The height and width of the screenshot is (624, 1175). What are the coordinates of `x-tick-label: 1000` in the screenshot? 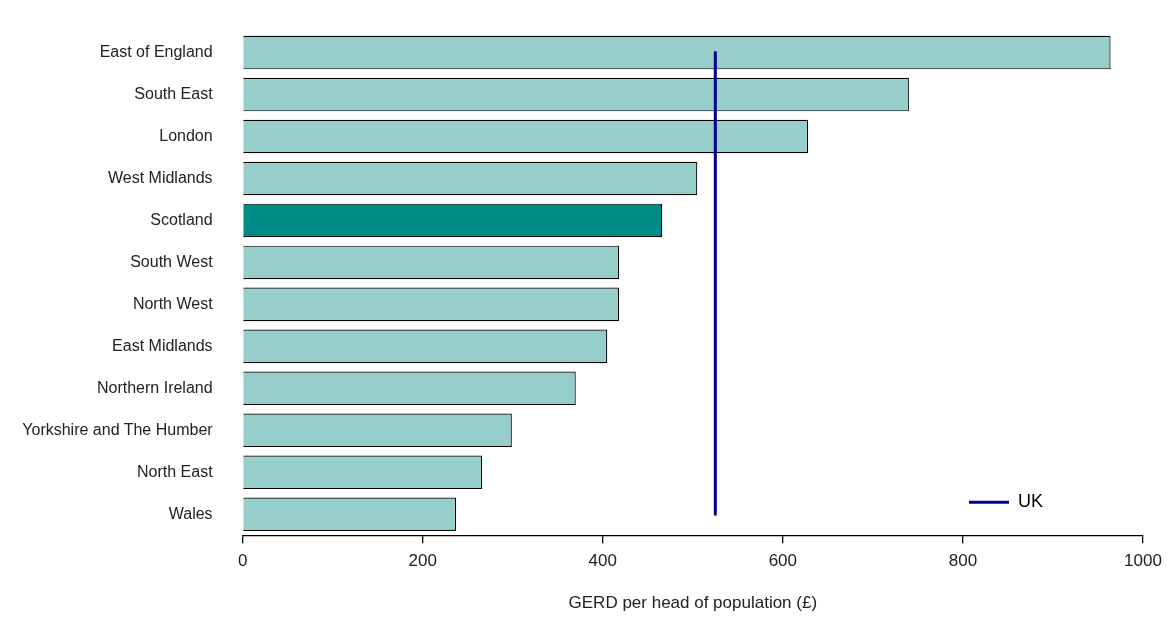 It's located at (1143, 561).